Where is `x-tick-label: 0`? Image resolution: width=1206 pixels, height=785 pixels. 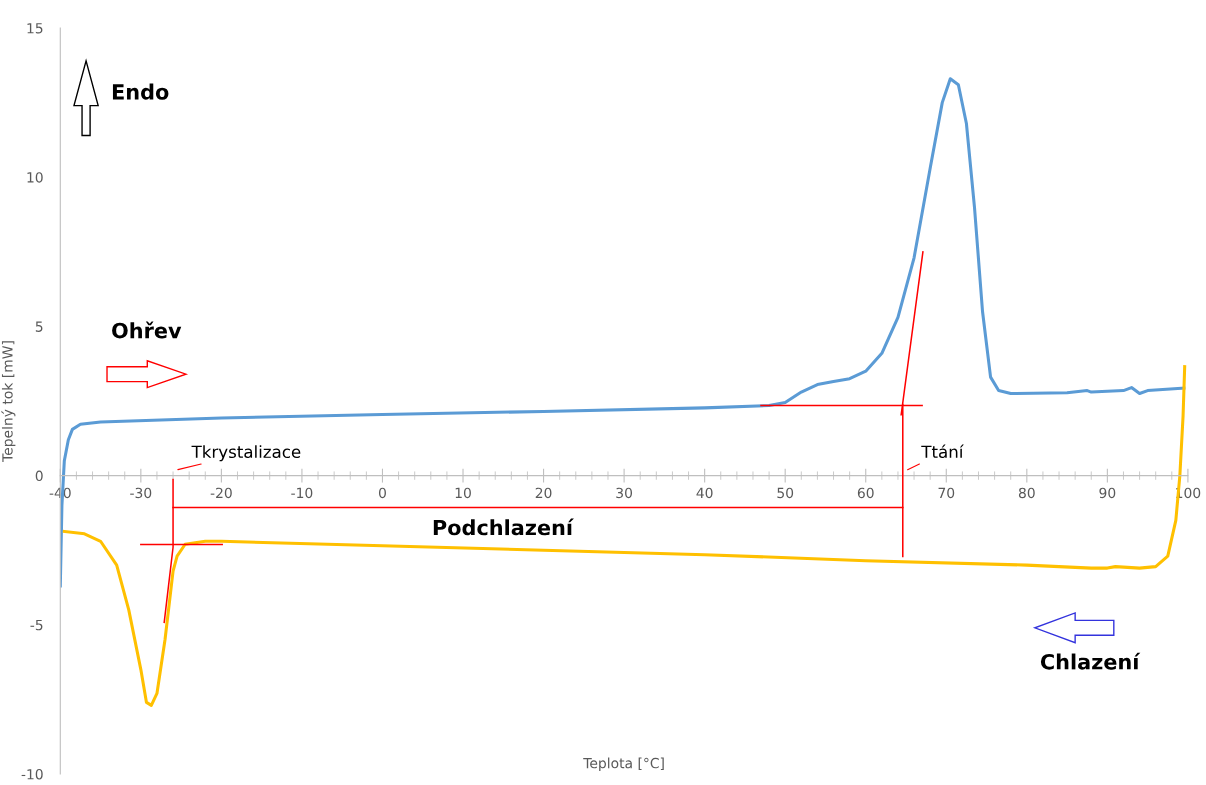
x-tick-label: 0 is located at coordinates (382, 493).